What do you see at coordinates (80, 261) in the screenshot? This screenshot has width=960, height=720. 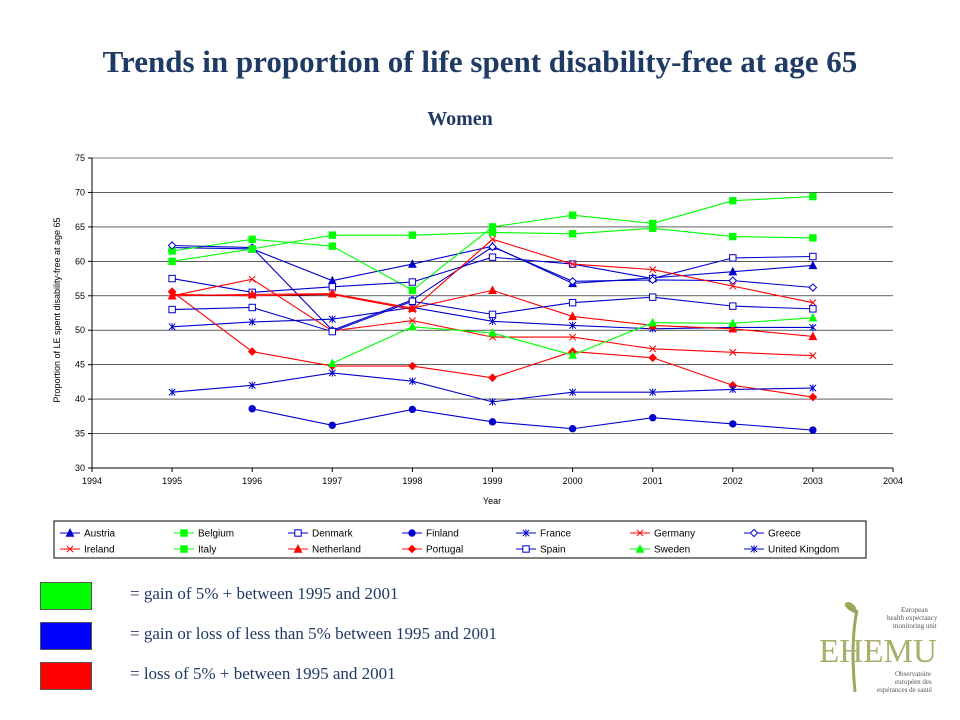 I see `y-tick-label-60: 60` at bounding box center [80, 261].